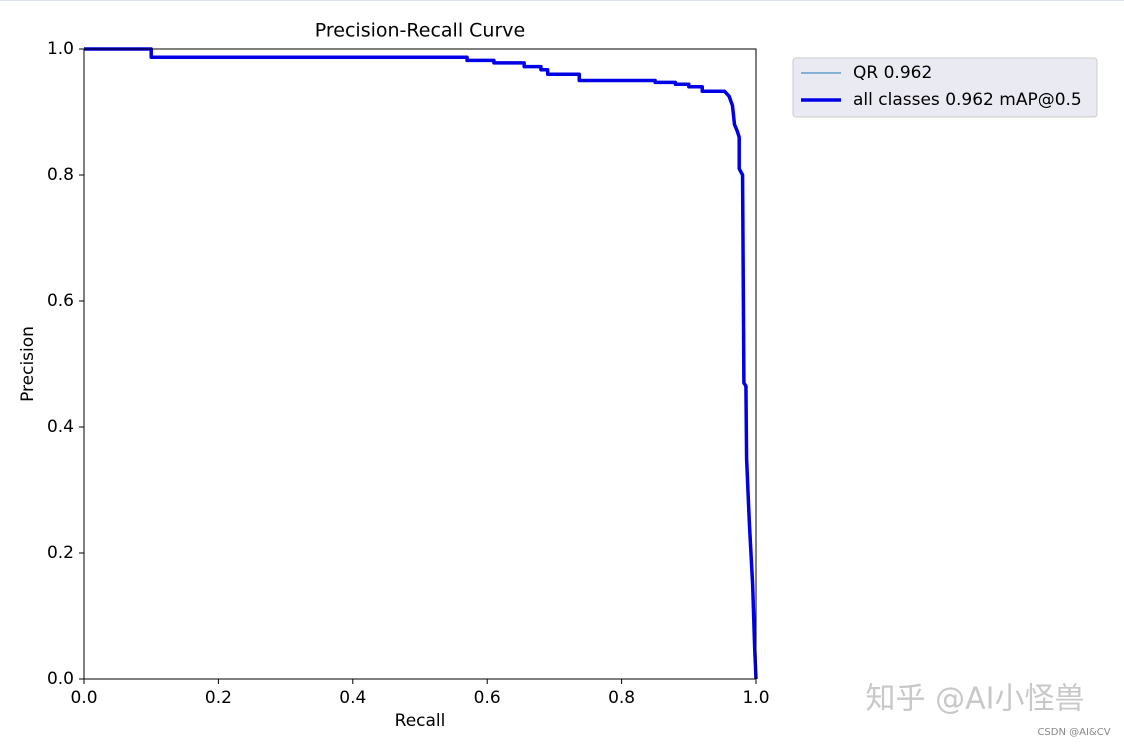 This screenshot has height=746, width=1124. What do you see at coordinates (945, 87) in the screenshot?
I see `legend-box` at bounding box center [945, 87].